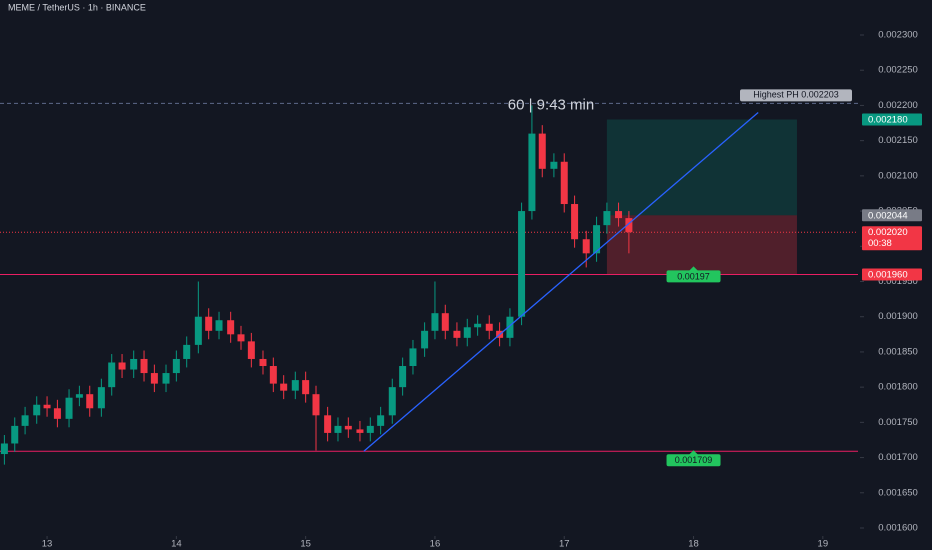 The width and height of the screenshot is (932, 550). Describe the element at coordinates (898, 351) in the screenshot. I see `y-tick-label: 0.001850` at that location.